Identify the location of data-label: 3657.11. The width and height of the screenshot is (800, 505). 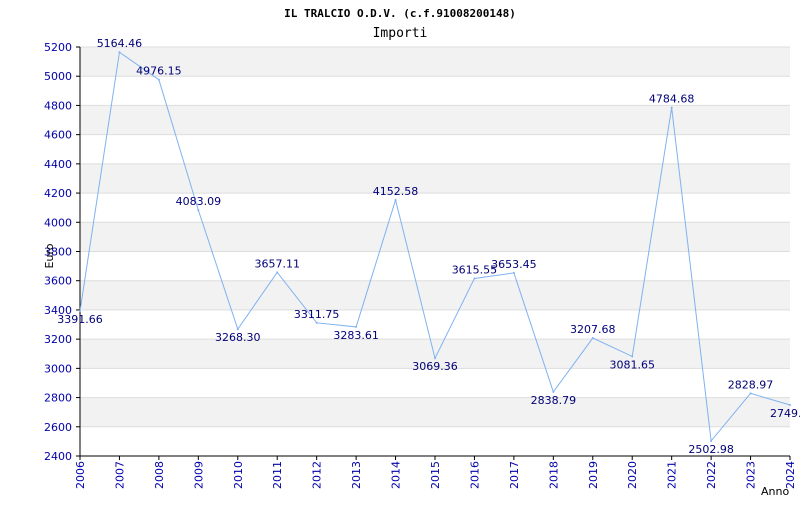
(277, 263).